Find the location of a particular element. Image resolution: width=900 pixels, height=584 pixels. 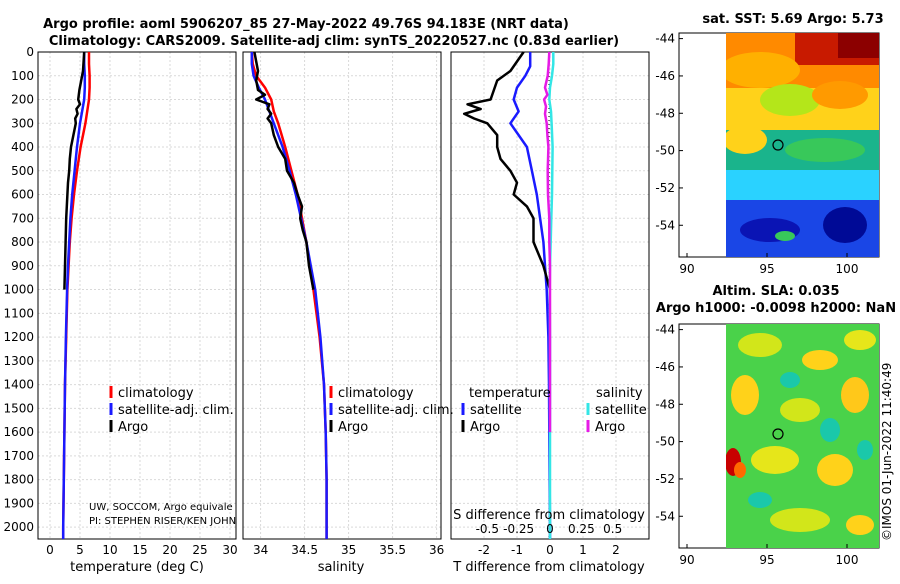

x-tick-label: 36 is located at coordinates (436, 550).